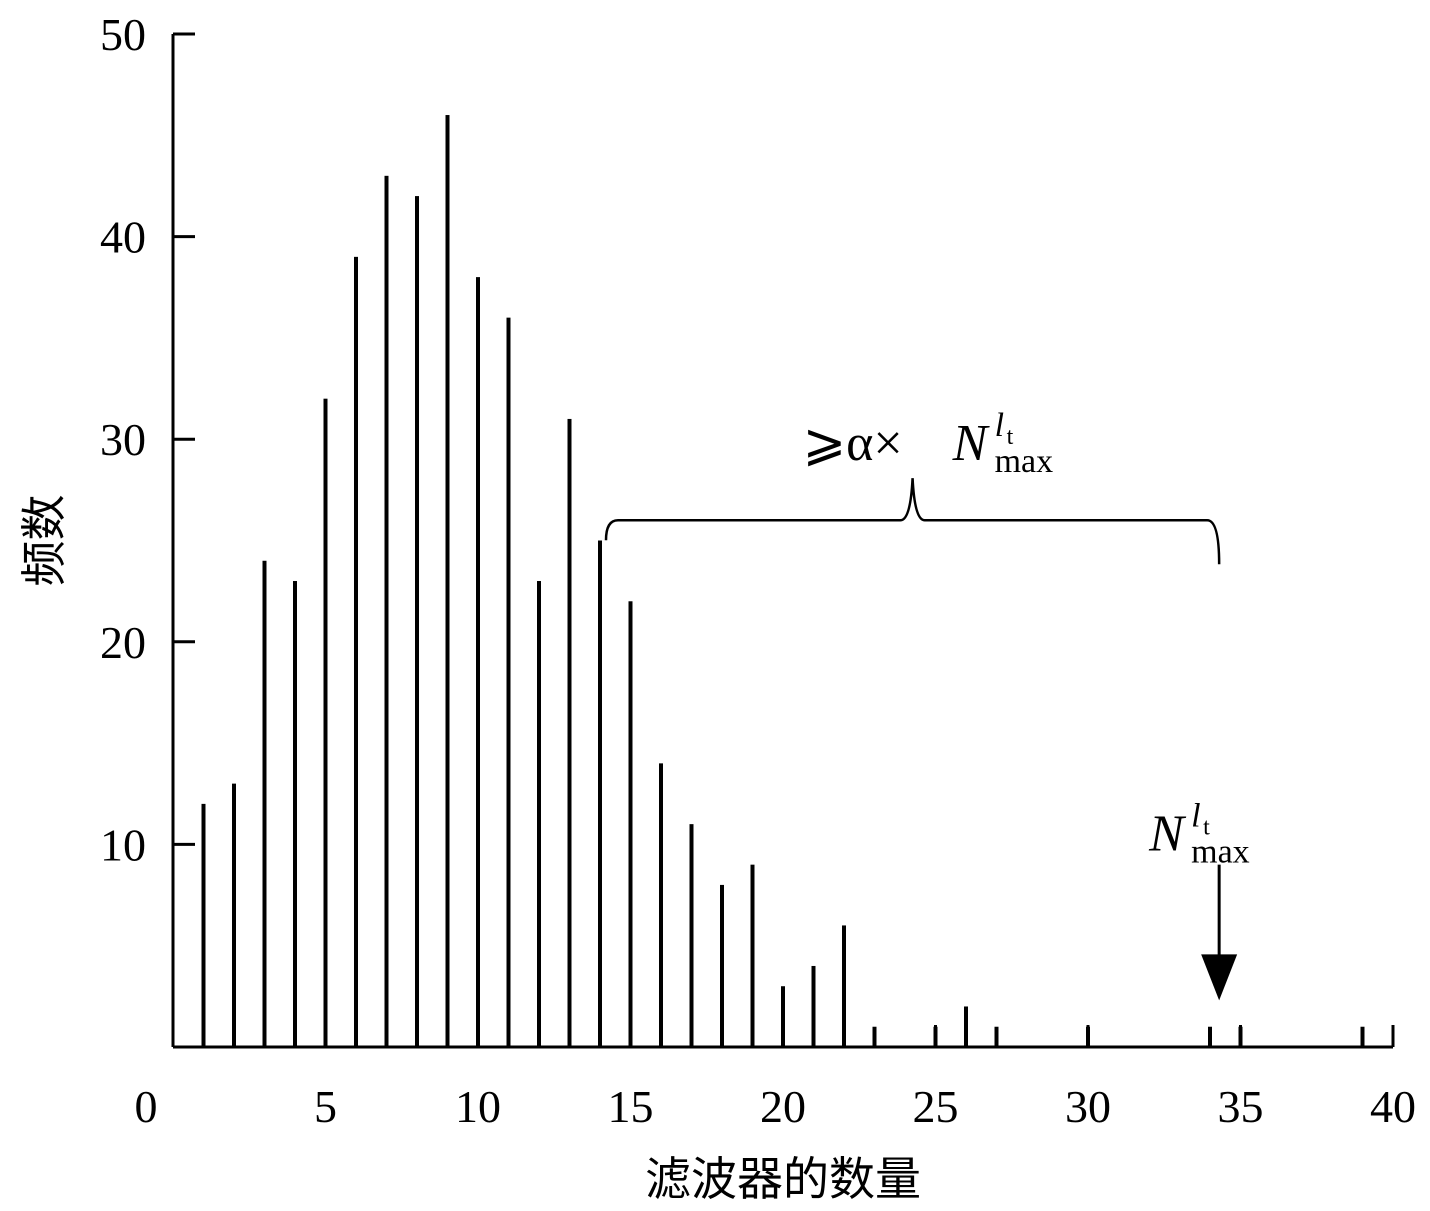 Image resolution: width=1430 pixels, height=1211 pixels. I want to click on y-ticks-group: 10 20 30 40 50, so click(147, 439).